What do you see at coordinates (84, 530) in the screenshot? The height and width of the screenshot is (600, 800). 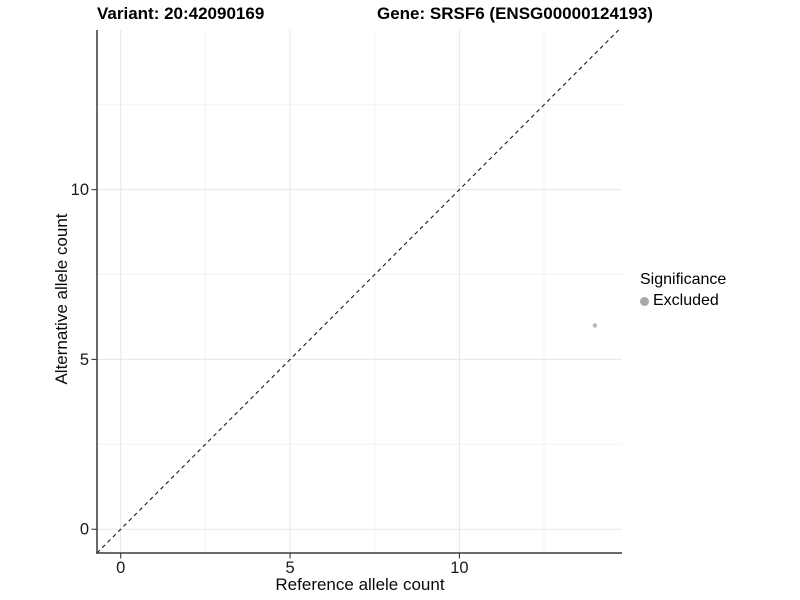 I see `y-tick-label: 0` at bounding box center [84, 530].